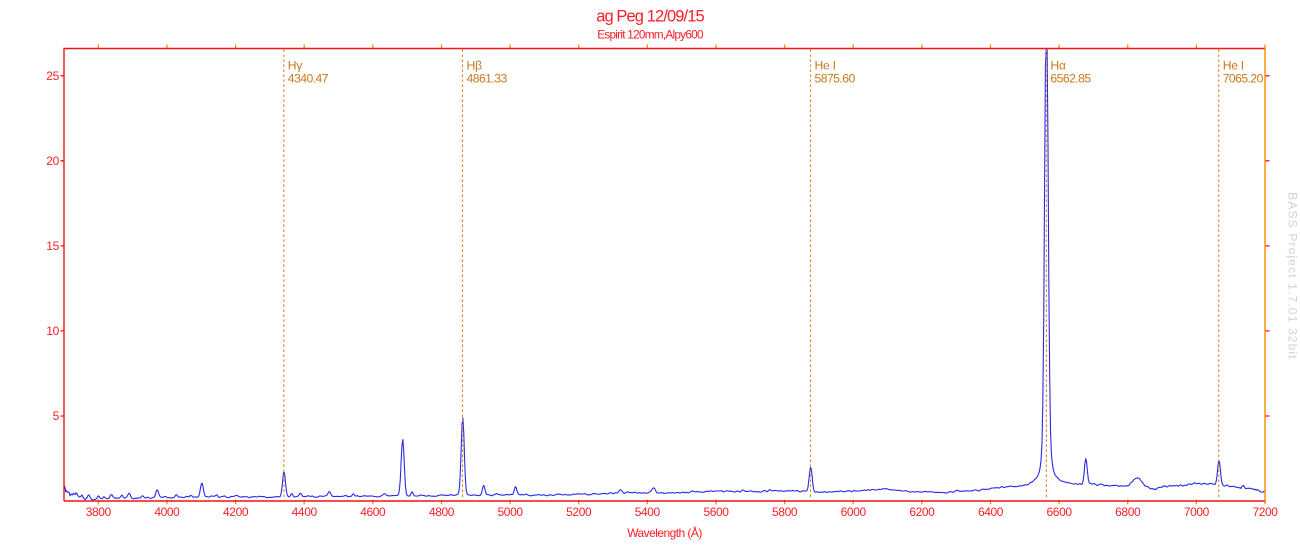  What do you see at coordinates (305, 512) in the screenshot?
I see `svg-text: 4400` at bounding box center [305, 512].